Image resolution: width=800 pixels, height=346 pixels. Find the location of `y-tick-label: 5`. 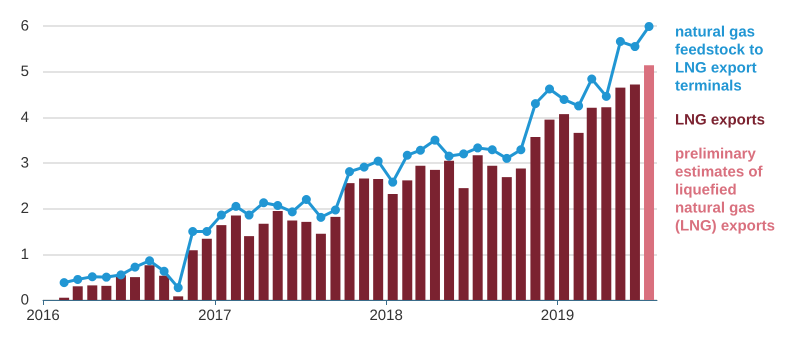

y-tick-label: 5 is located at coordinates (24, 71).